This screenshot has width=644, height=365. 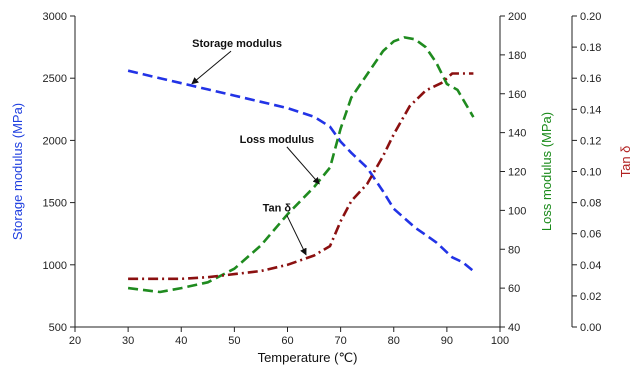 I want to click on loss-tick-label: 140, so click(x=517, y=134).